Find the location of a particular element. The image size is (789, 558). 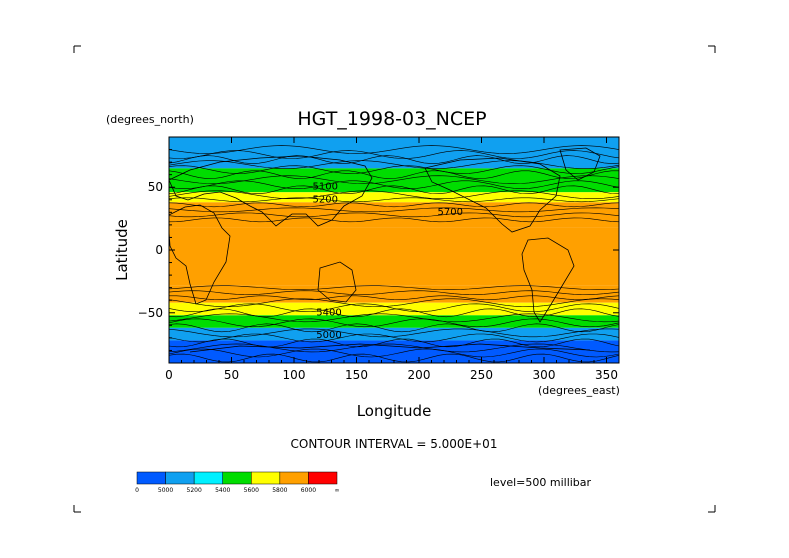

chart-title: HGT_1998-03_NCEP is located at coordinates (391, 119).